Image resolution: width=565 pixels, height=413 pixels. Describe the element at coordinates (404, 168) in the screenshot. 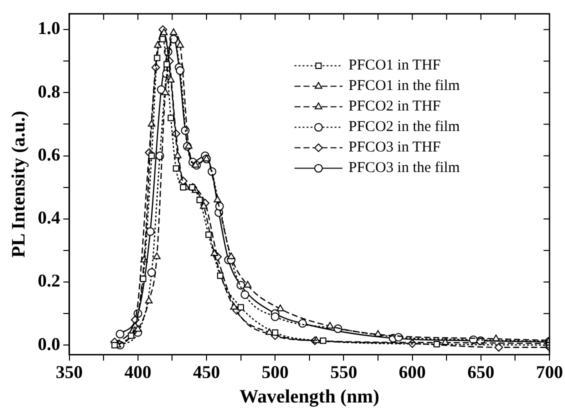

I see `legend-label: PFCO3 in the film` at that location.